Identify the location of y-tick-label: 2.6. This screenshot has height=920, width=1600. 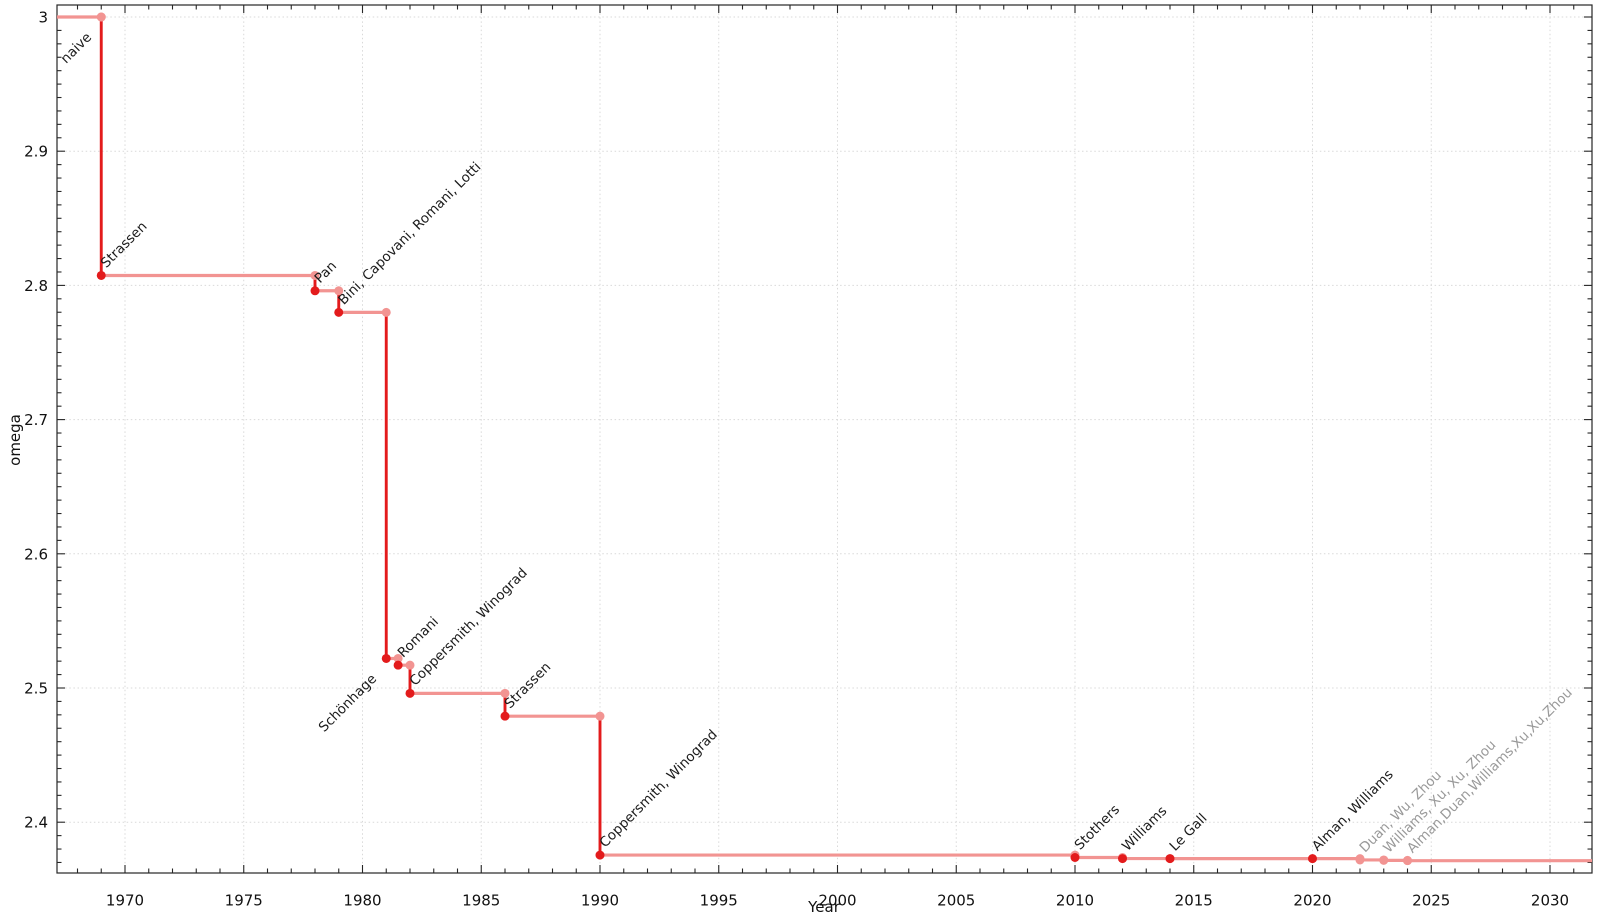
(36, 554).